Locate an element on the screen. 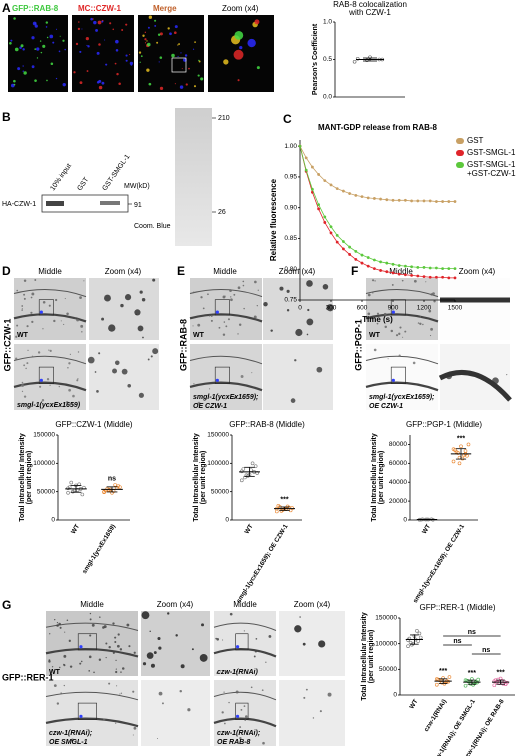 The width and height of the screenshot is (520, 756). column-label: Middle is located at coordinates (245, 604).